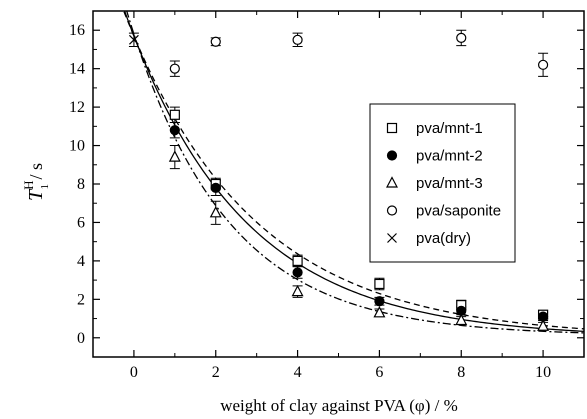 This screenshot has width=587, height=419. What do you see at coordinates (392, 210) in the screenshot?
I see `legend-marker-pva-saponite` at bounding box center [392, 210].